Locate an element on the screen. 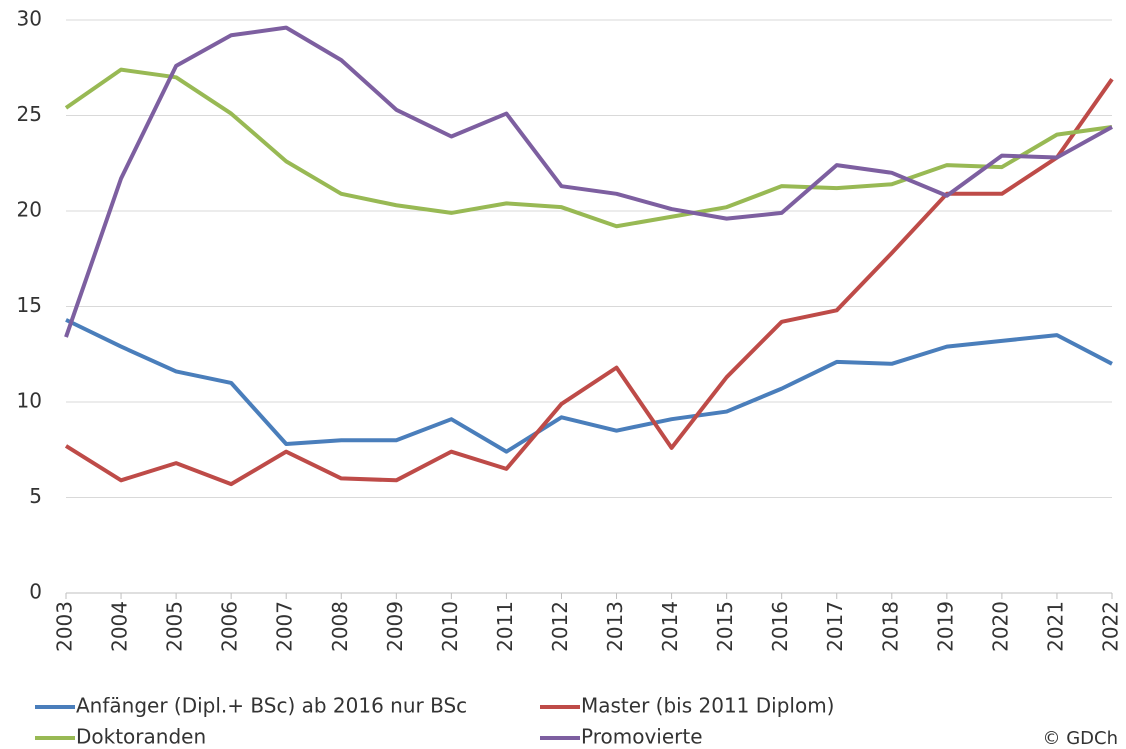 The height and width of the screenshot is (749, 1126). x-tick-label: 2021 is located at coordinates (1055, 626).